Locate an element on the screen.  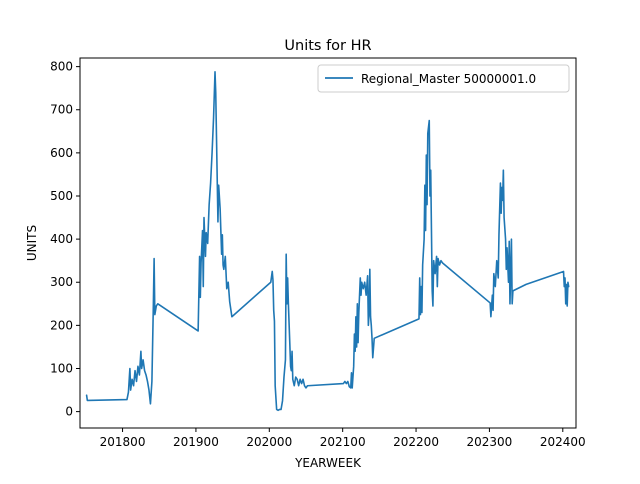
x-tick-label: 202100 is located at coordinates (343, 442).